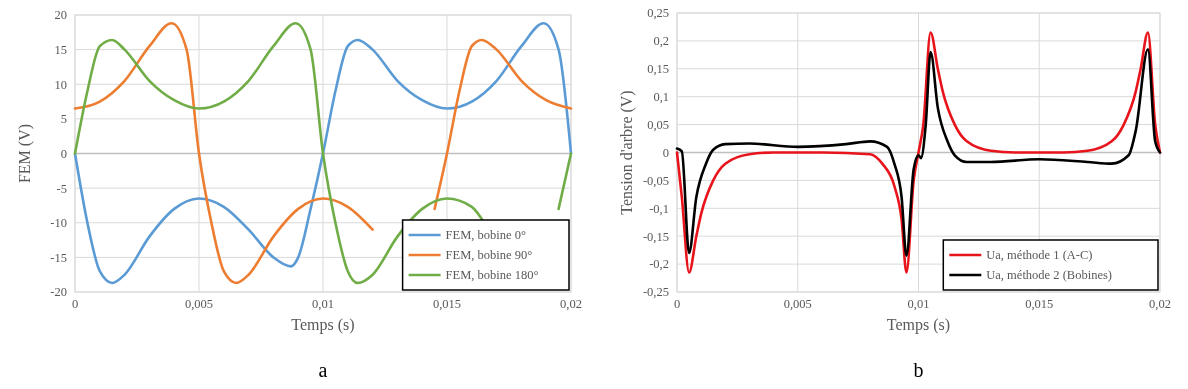 This screenshot has height=389, width=1188. What do you see at coordinates (489, 255) in the screenshot?
I see `legend-label: FEM, bobine 90°` at bounding box center [489, 255].